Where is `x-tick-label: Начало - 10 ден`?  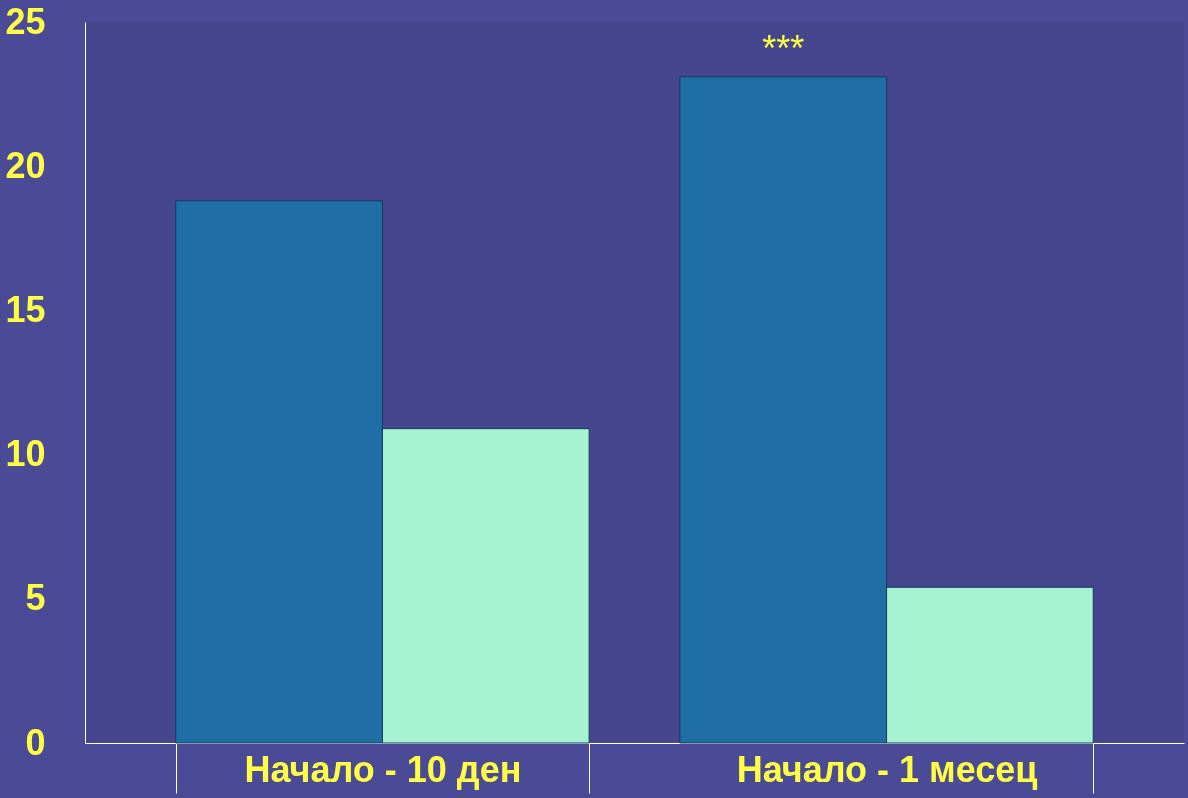 x-tick-label: Начало - 10 ден is located at coordinates (383, 769).